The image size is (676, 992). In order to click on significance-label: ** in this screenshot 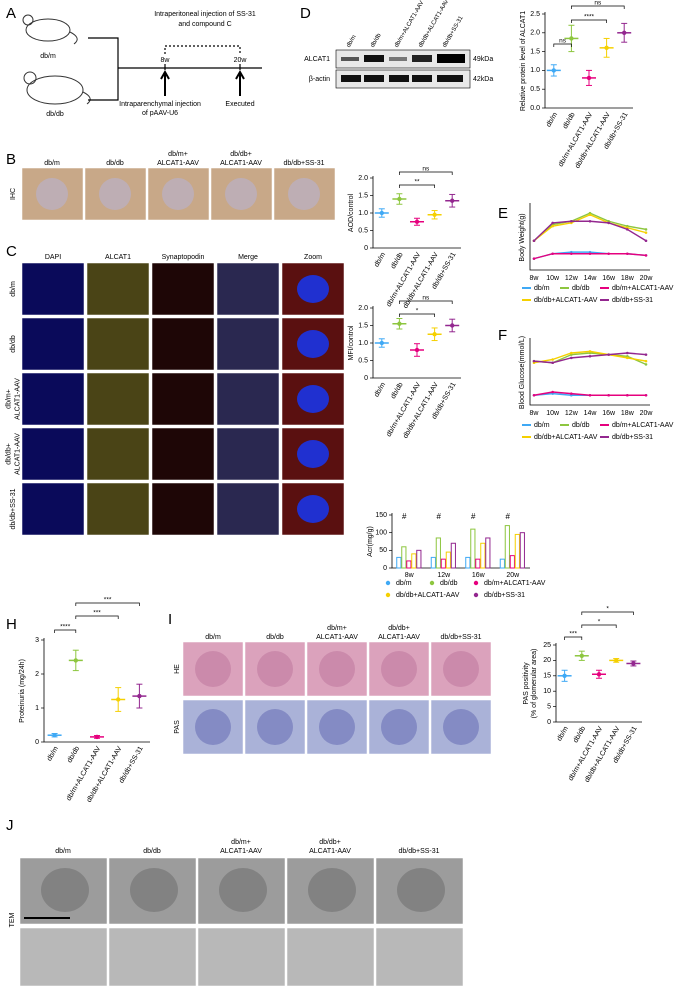, I will do `click(417, 182)`.